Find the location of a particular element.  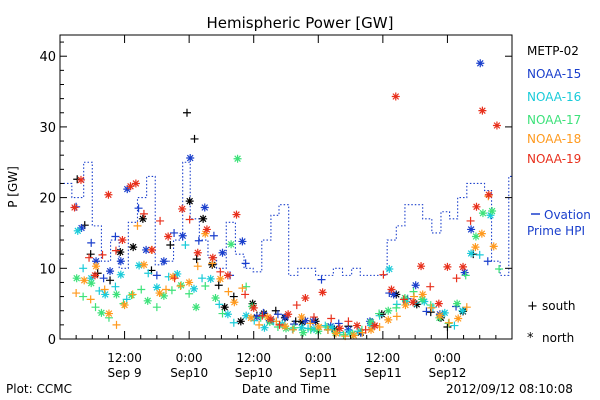

legend-ovation-line1: Ovation is located at coordinates (567, 215).